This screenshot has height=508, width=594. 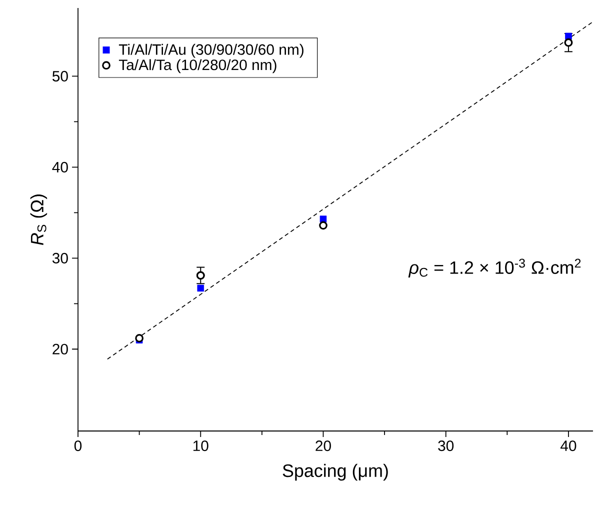 I want to click on x-tick-label: 40, so click(x=568, y=446).